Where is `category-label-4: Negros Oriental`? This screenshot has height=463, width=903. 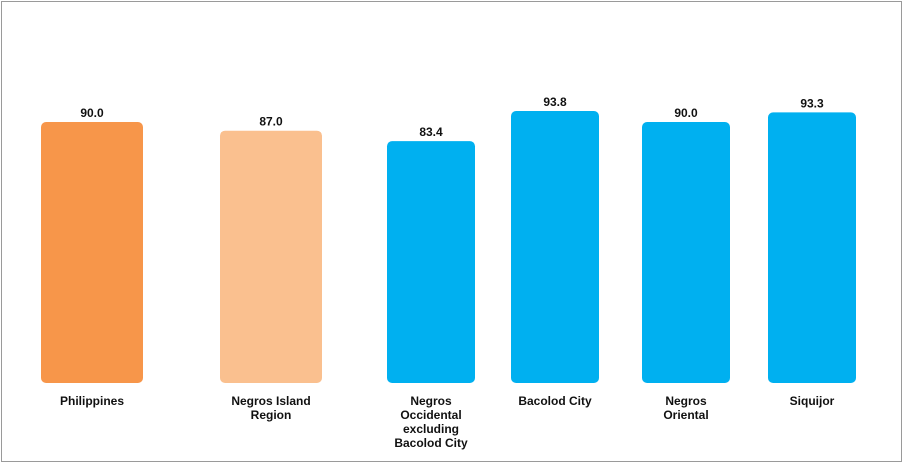 category-label-4: Negros Oriental is located at coordinates (685, 408).